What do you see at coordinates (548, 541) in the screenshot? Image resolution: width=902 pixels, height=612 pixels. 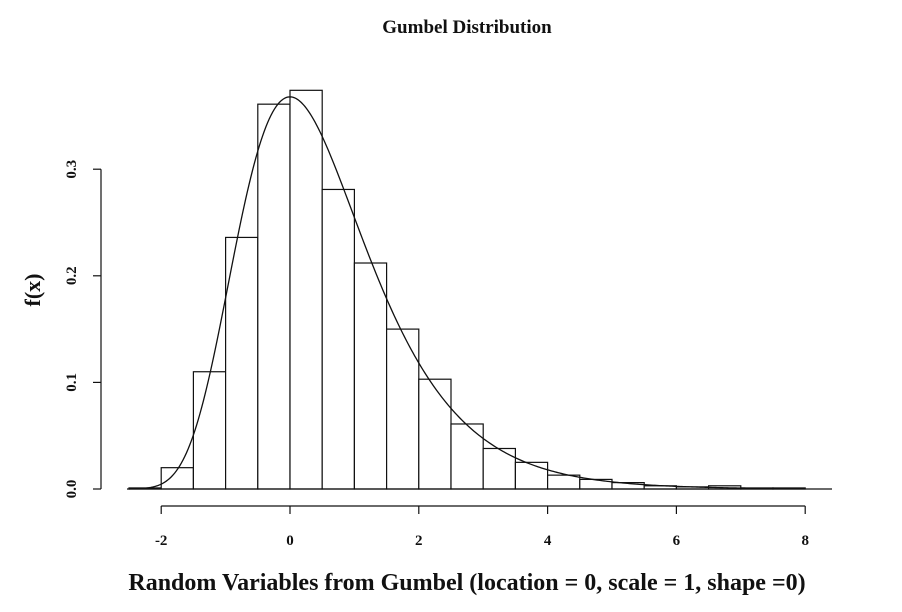 I see `x-tick-label: 4` at bounding box center [548, 541].